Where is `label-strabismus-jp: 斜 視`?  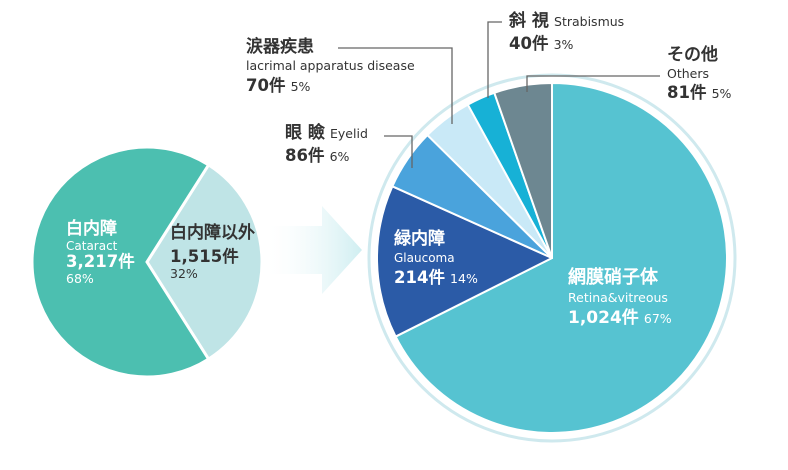
label-strabismus-jp: 斜 視 is located at coordinates (529, 21).